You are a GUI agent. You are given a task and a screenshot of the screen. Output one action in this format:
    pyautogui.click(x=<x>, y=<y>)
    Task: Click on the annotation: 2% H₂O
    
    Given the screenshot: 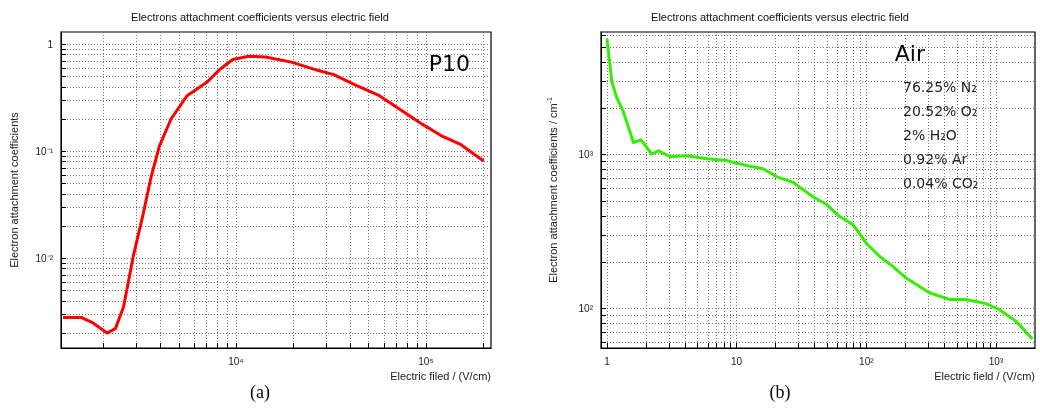 What is the action you would take?
    pyautogui.click(x=930, y=135)
    